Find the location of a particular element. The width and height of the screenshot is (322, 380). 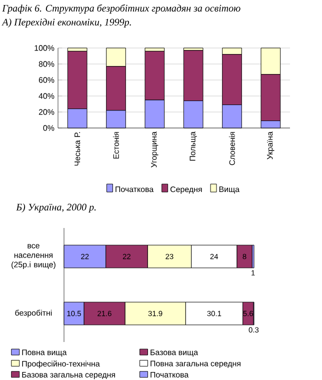

chart-title: Графік 6. Структура безробітних громадян за освітою is located at coordinates (121, 9).